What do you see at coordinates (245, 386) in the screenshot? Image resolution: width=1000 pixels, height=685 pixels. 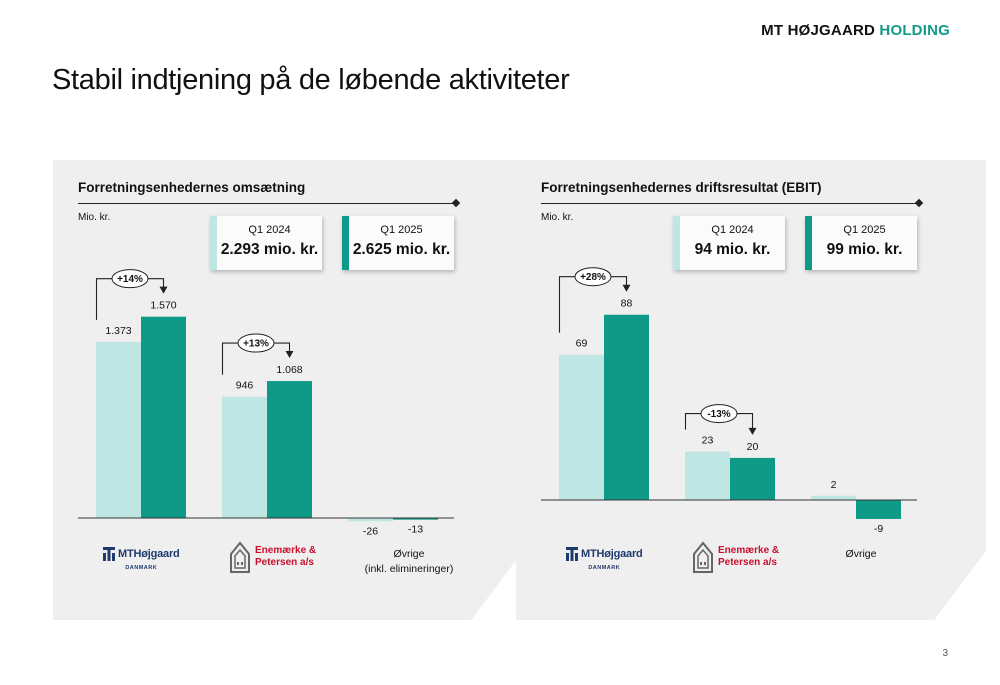 I see `data-label: 946` at bounding box center [245, 386].